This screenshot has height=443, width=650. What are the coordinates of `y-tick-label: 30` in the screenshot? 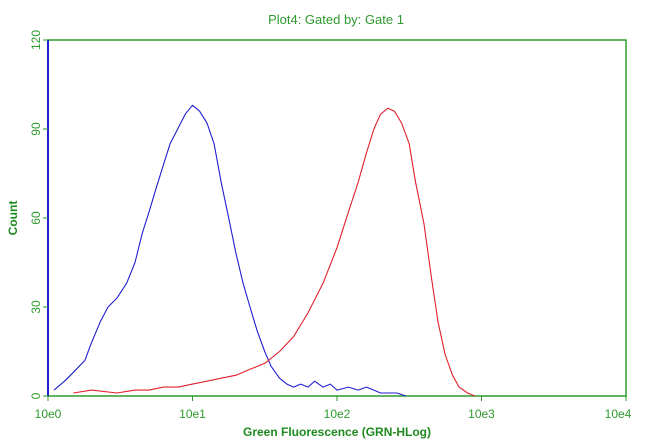 It's located at (36, 307).